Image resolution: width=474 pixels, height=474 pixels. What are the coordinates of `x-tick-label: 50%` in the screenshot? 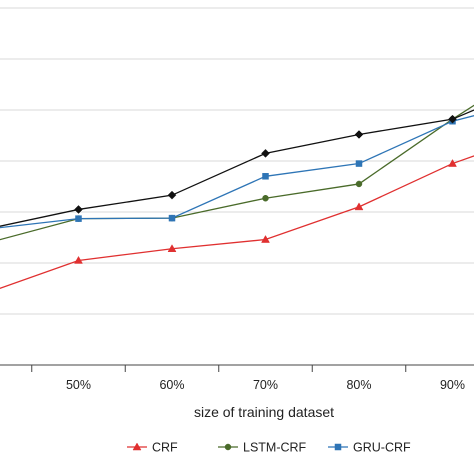 It's located at (78, 385).